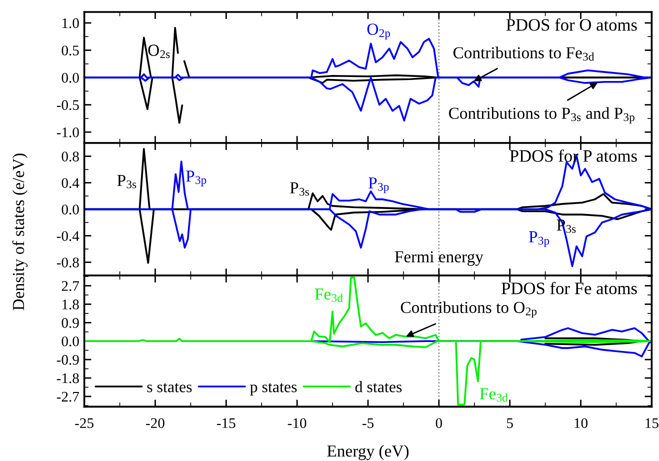  Describe the element at coordinates (84, 423) in the screenshot. I see `x-tick-label: -25` at that location.